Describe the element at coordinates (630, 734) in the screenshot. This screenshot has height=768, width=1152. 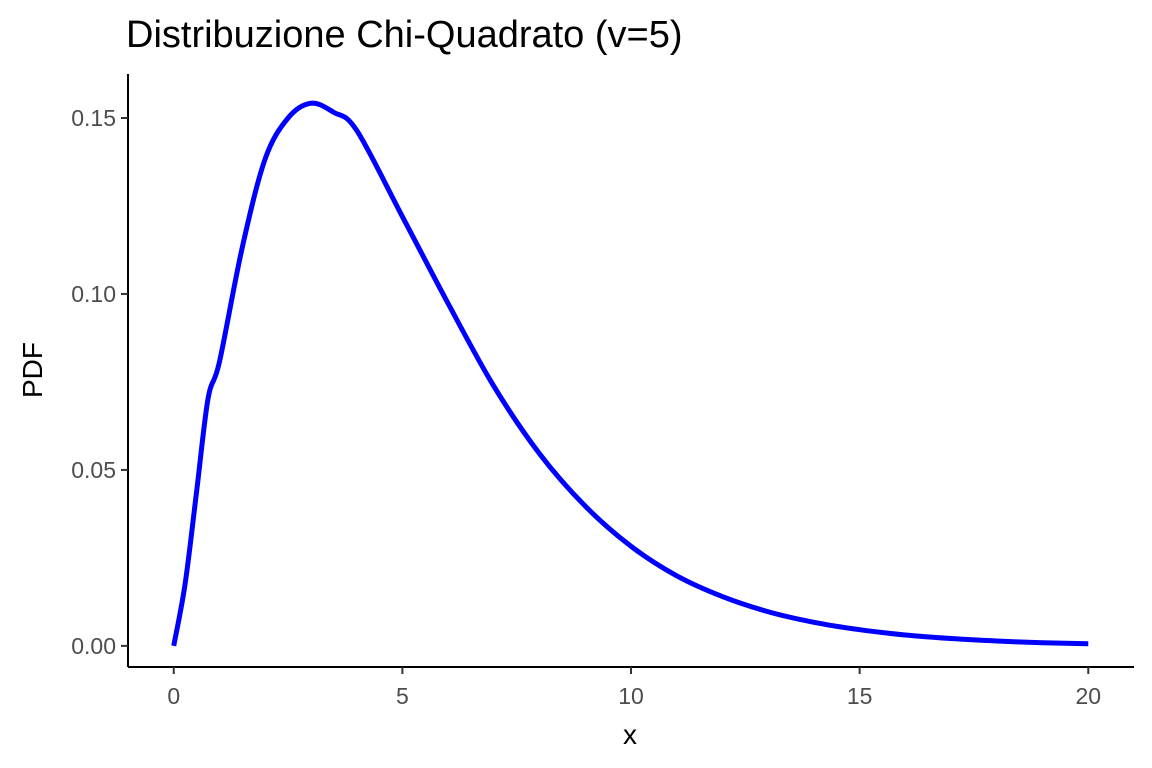
I see `x-axis-title: x` at that location.